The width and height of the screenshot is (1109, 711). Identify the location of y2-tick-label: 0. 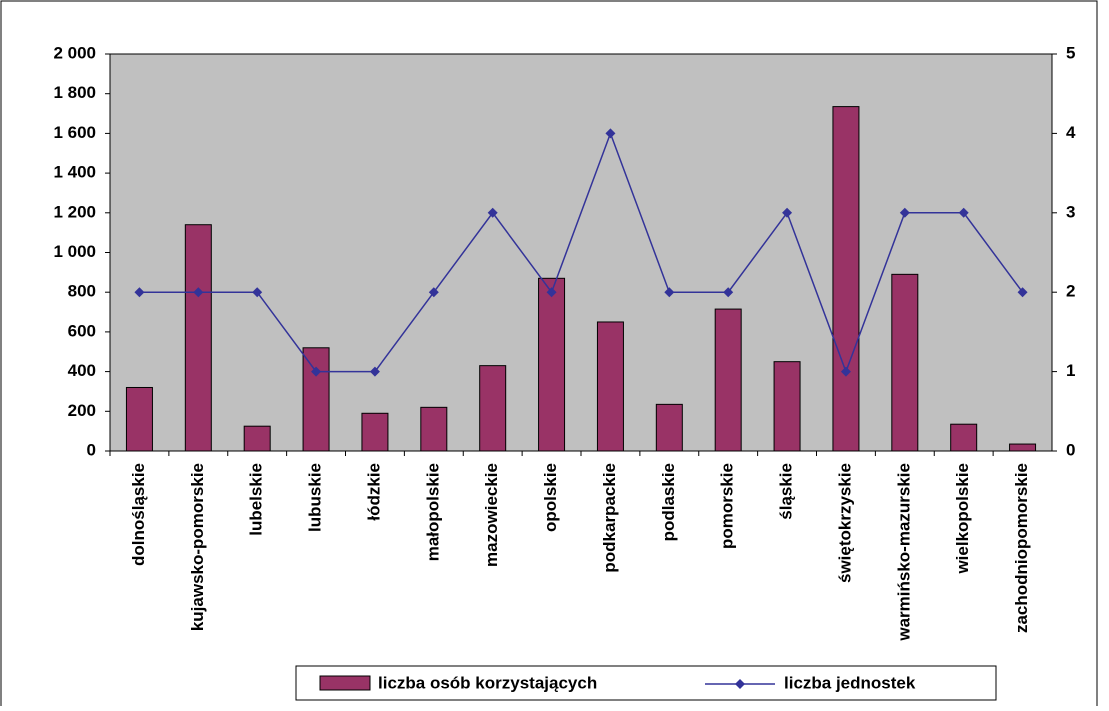
(1070, 449).